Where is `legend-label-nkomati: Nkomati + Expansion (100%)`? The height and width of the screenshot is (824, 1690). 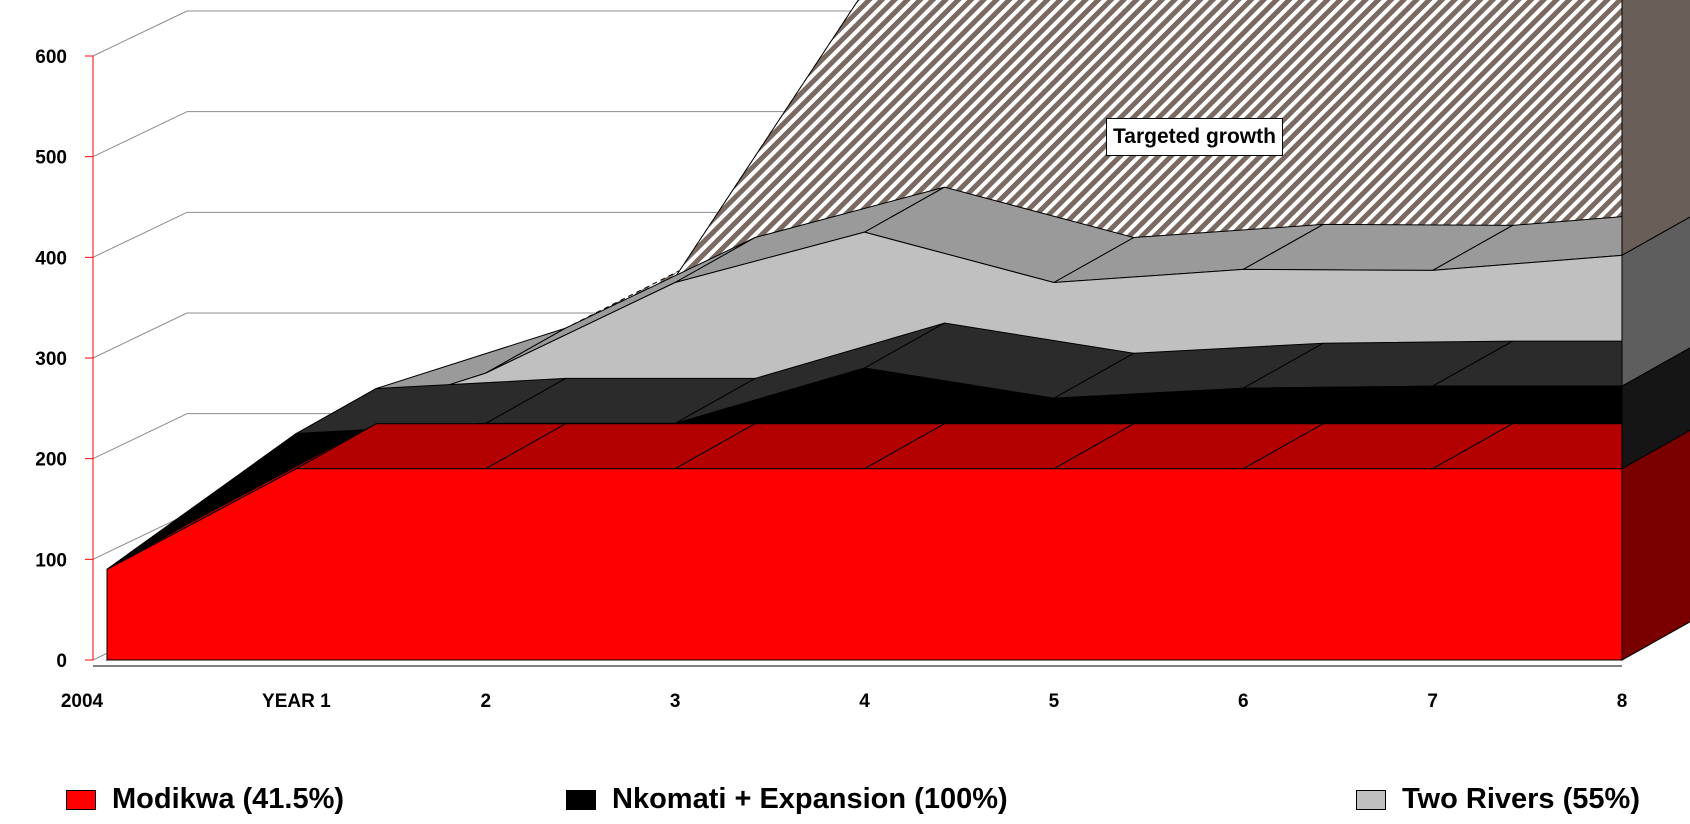
legend-label-nkomati: Nkomati + Expansion (100%) is located at coordinates (810, 799).